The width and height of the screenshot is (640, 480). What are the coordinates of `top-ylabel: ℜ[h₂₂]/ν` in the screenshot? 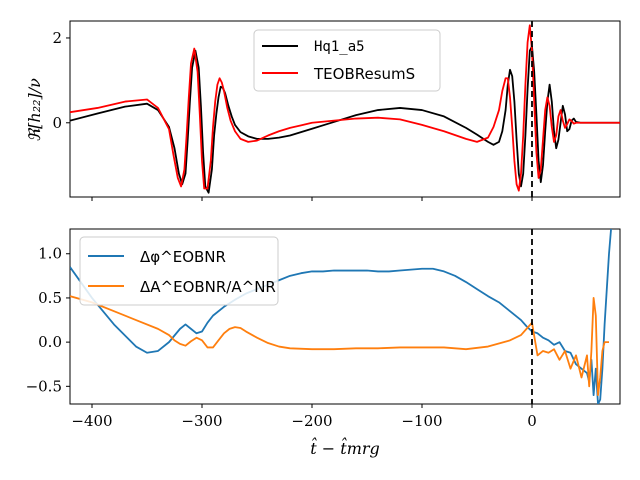 It's located at (34, 110).